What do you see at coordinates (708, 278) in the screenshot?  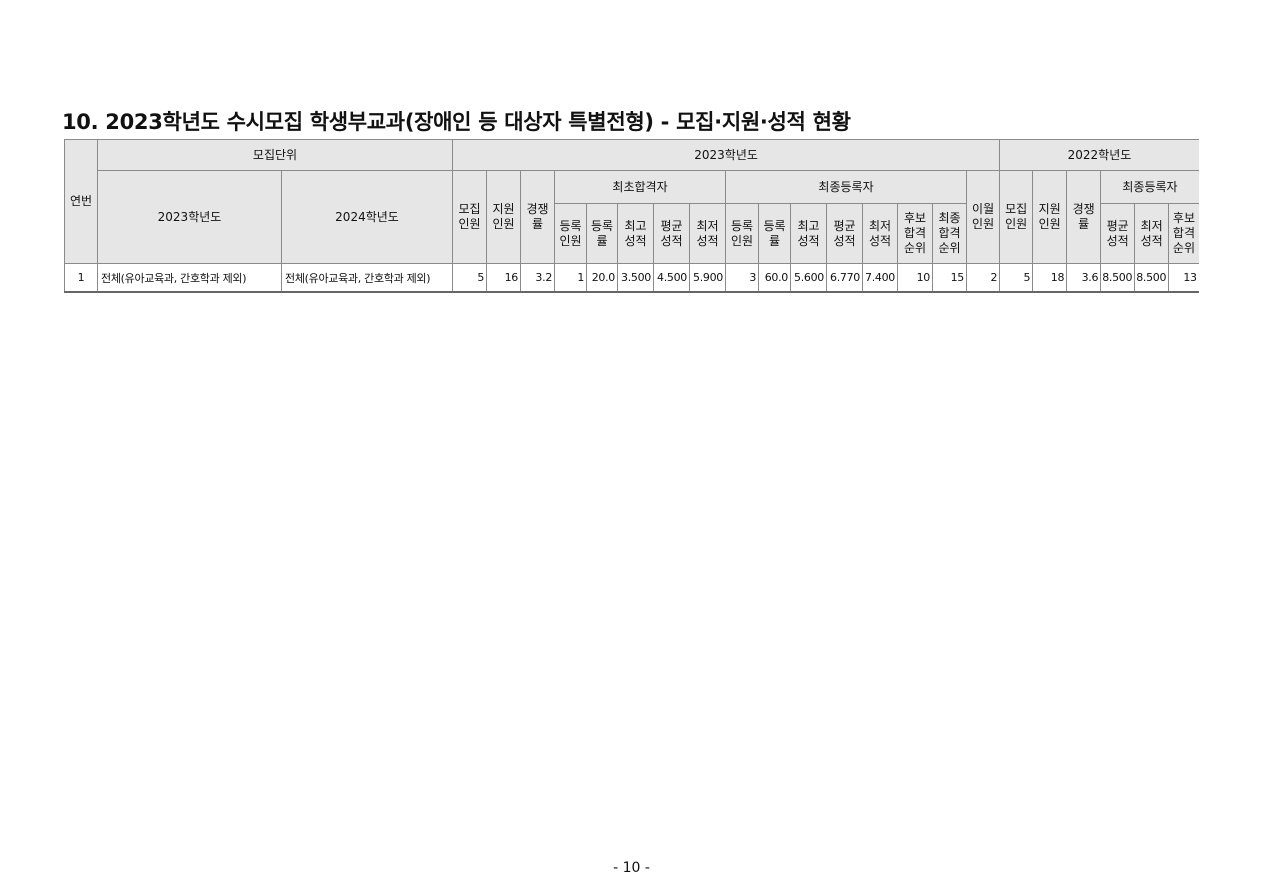 I see `cell-first-low: 5.900` at bounding box center [708, 278].